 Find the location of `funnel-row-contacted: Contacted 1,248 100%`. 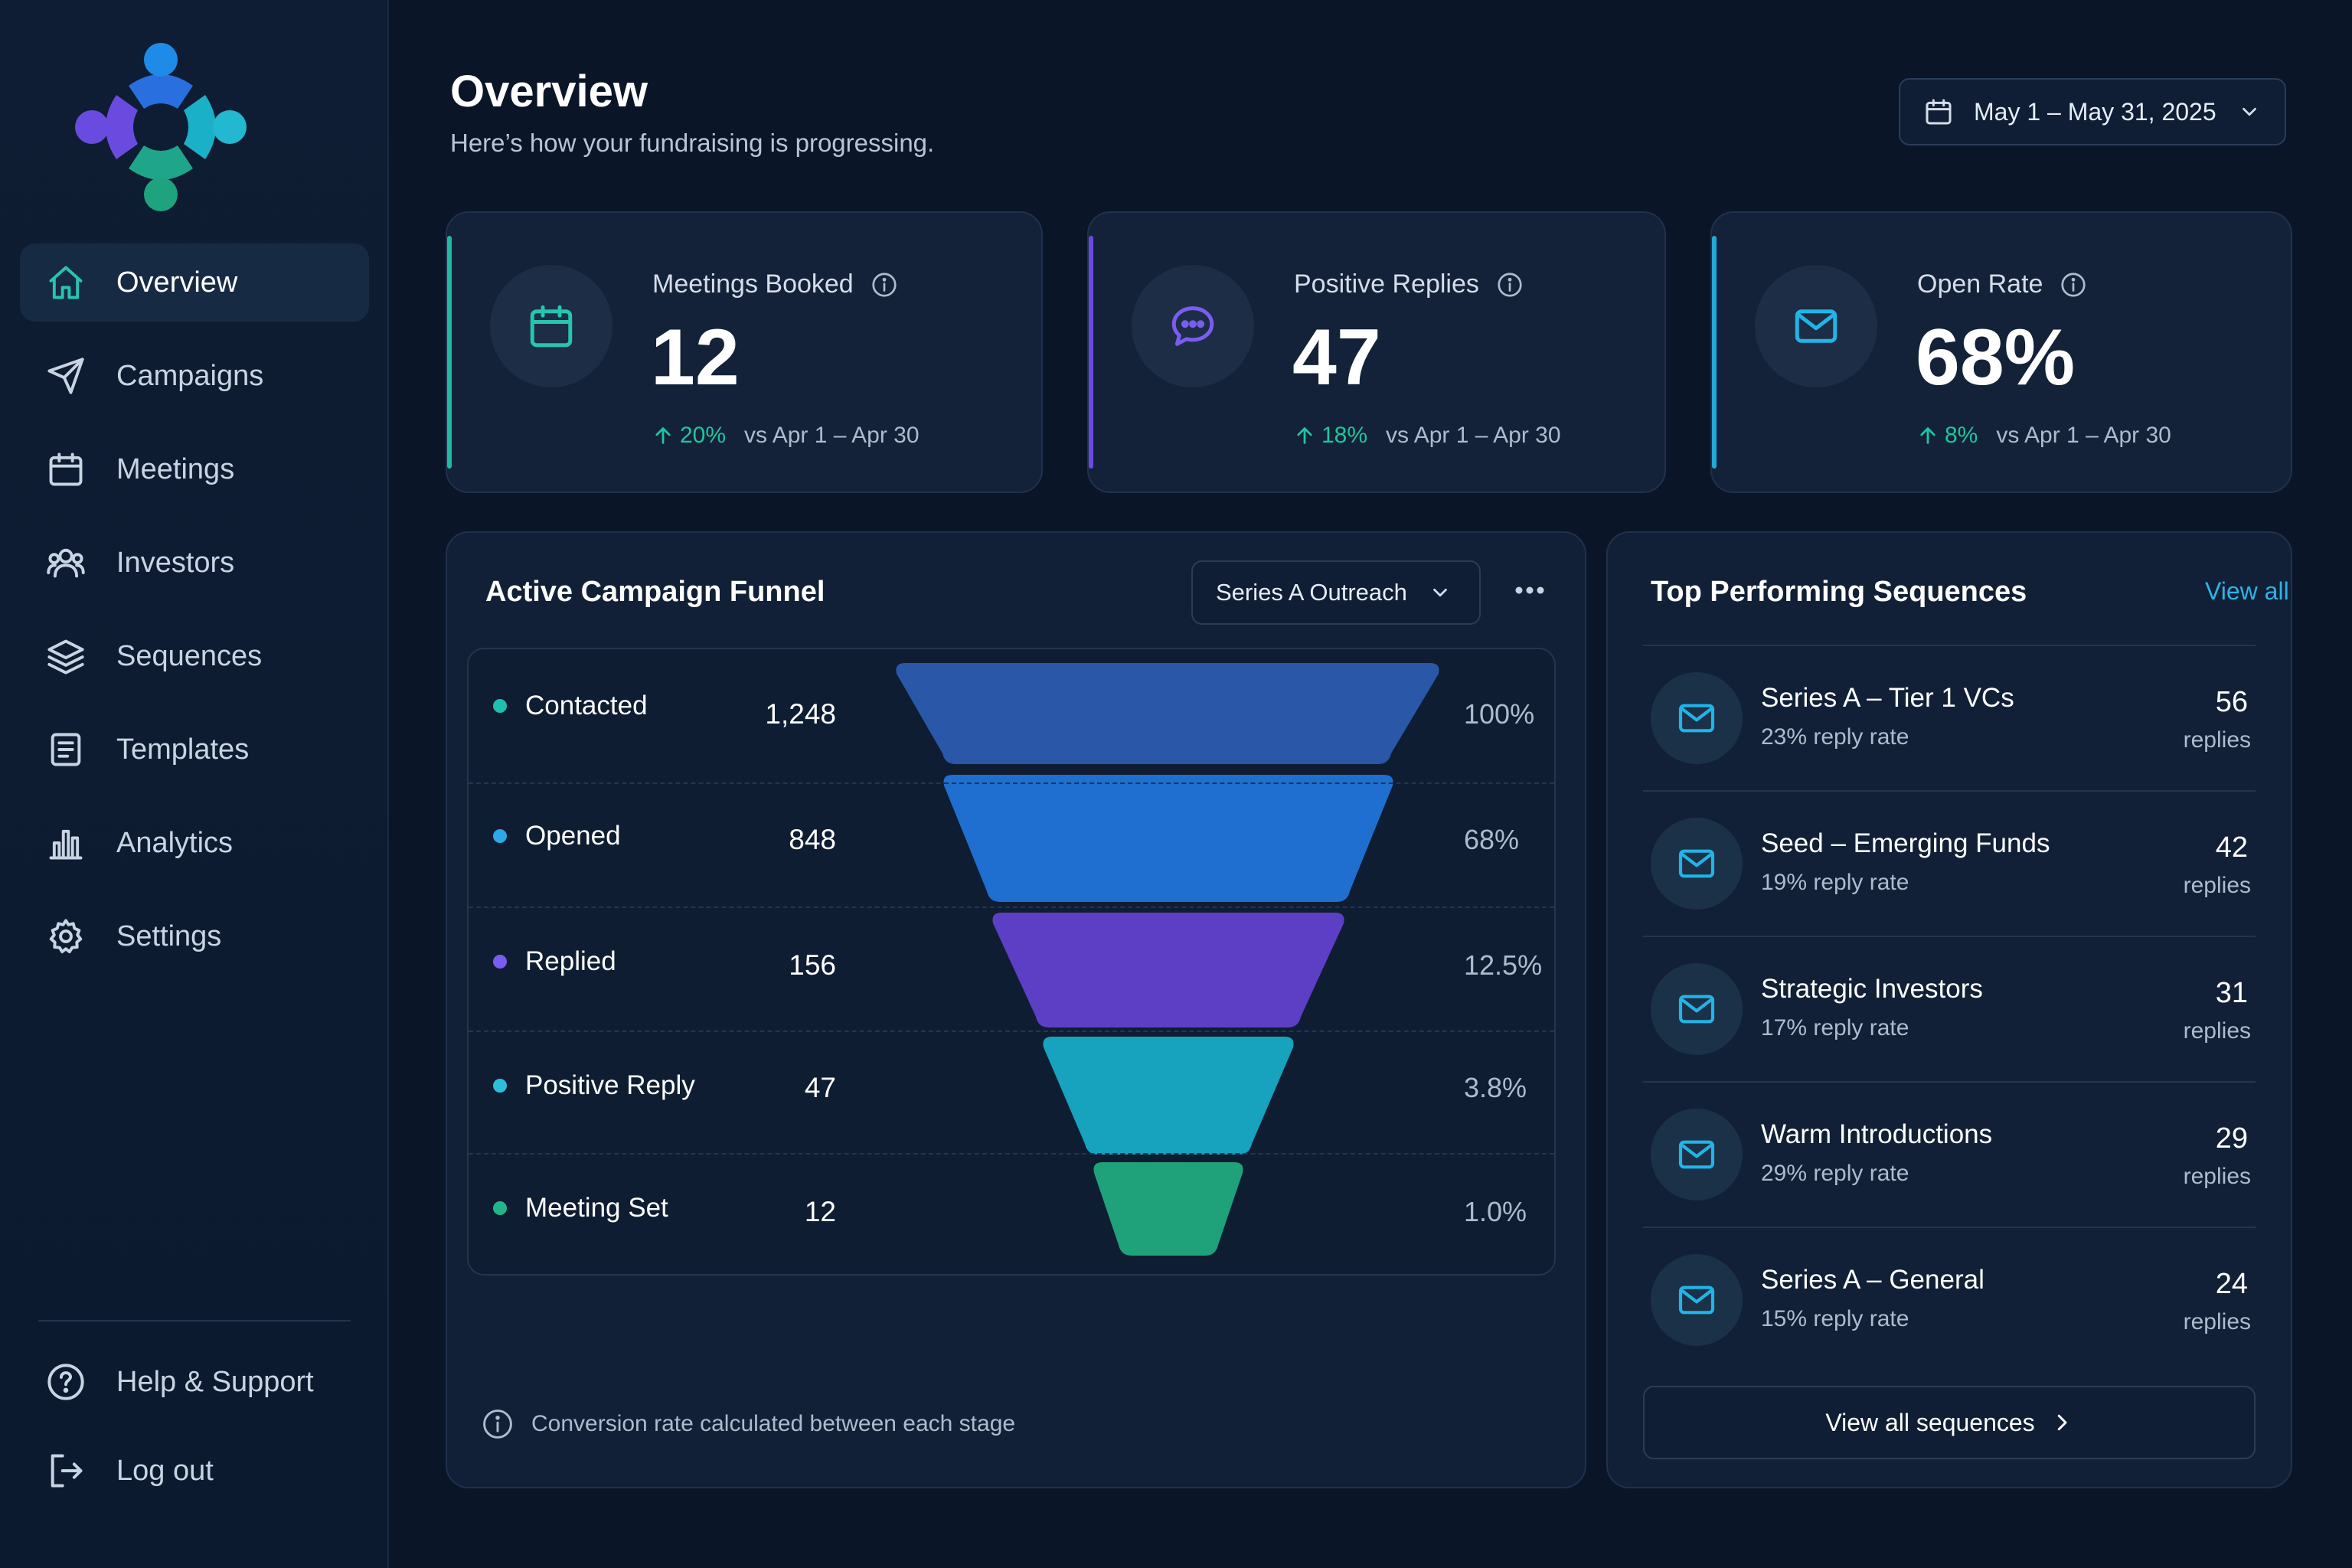

funnel-row-contacted: Contacted 1,248 100% is located at coordinates (1011, 716).